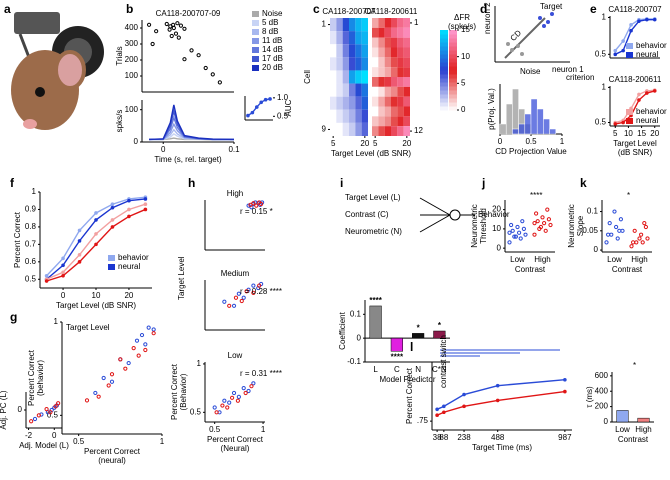 This screenshot has width=670, height=480. What do you see at coordinates (530, 269) in the screenshot?
I see `x-axis-label: Contrast` at bounding box center [530, 269].